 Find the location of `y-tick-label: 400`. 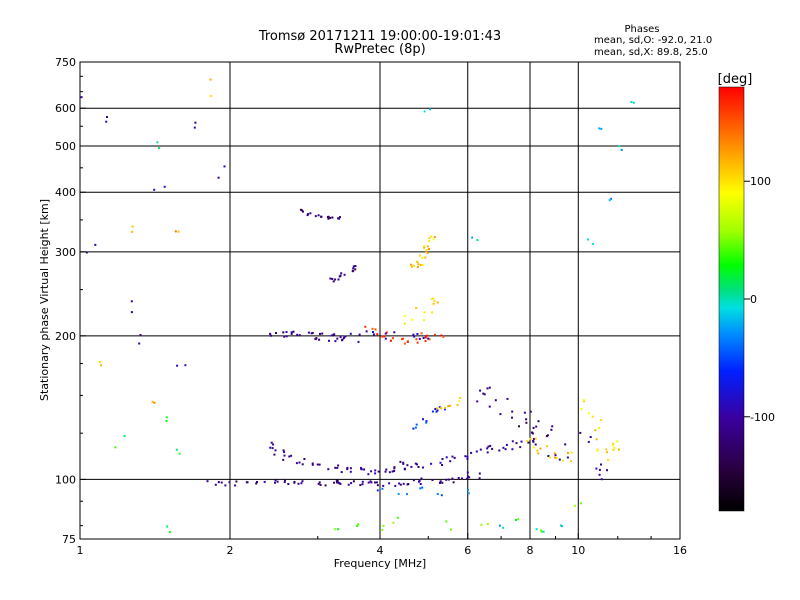

y-tick-label: 400 is located at coordinates (65, 192).